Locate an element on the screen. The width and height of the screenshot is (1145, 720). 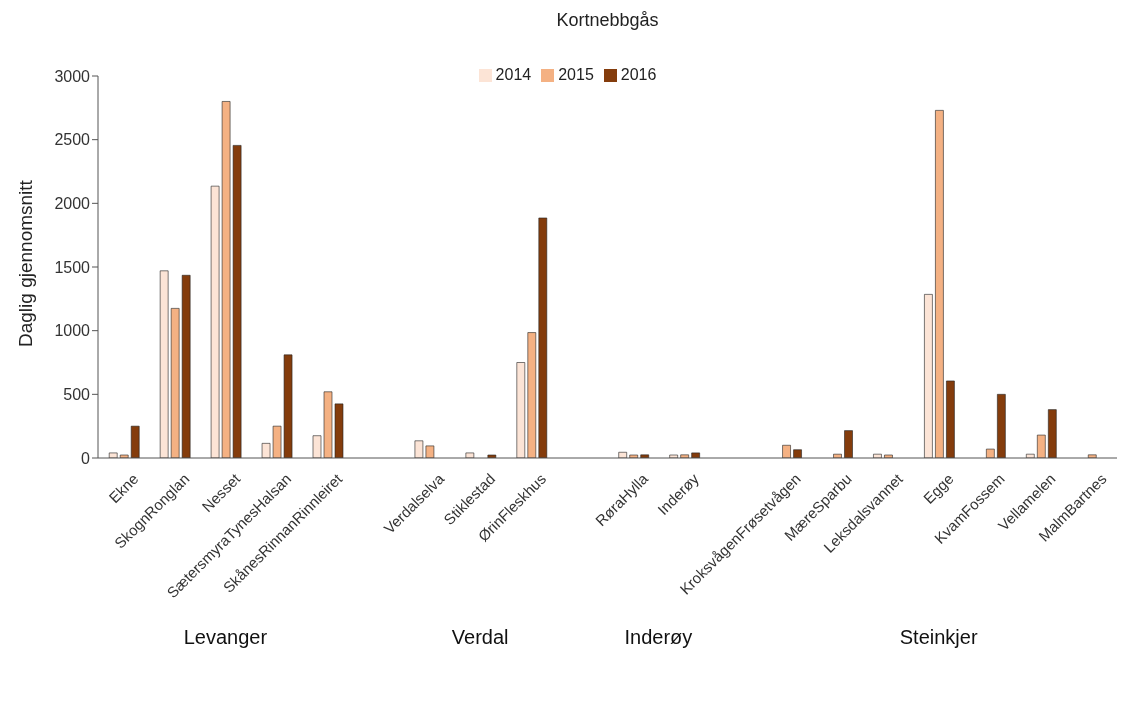
y-tick-label: 2000 is located at coordinates (72, 204).